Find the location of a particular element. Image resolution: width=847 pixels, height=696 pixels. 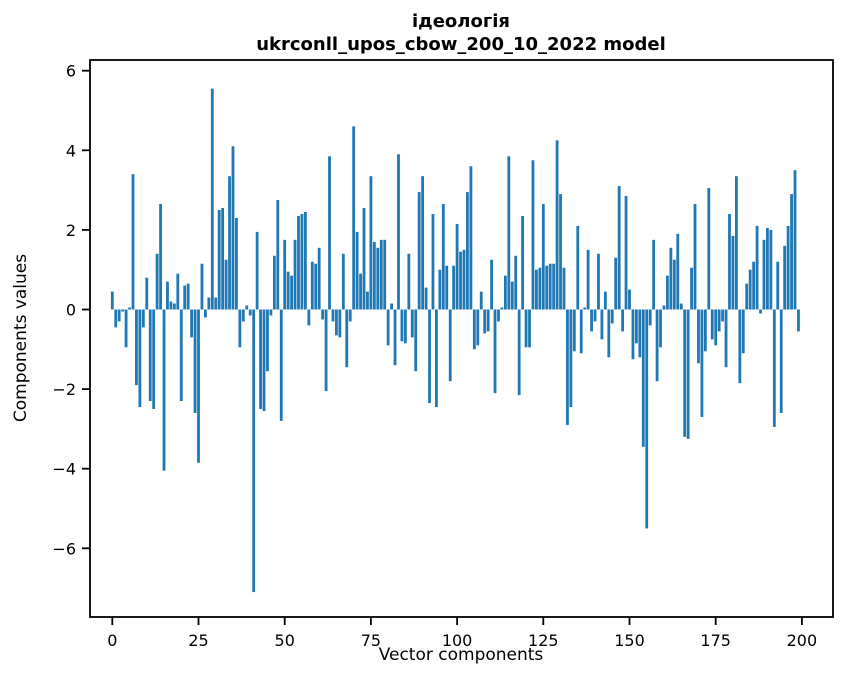

y-axis-ticks: 6 4 2 0 −2 −4 −6 is located at coordinates (71, 310).